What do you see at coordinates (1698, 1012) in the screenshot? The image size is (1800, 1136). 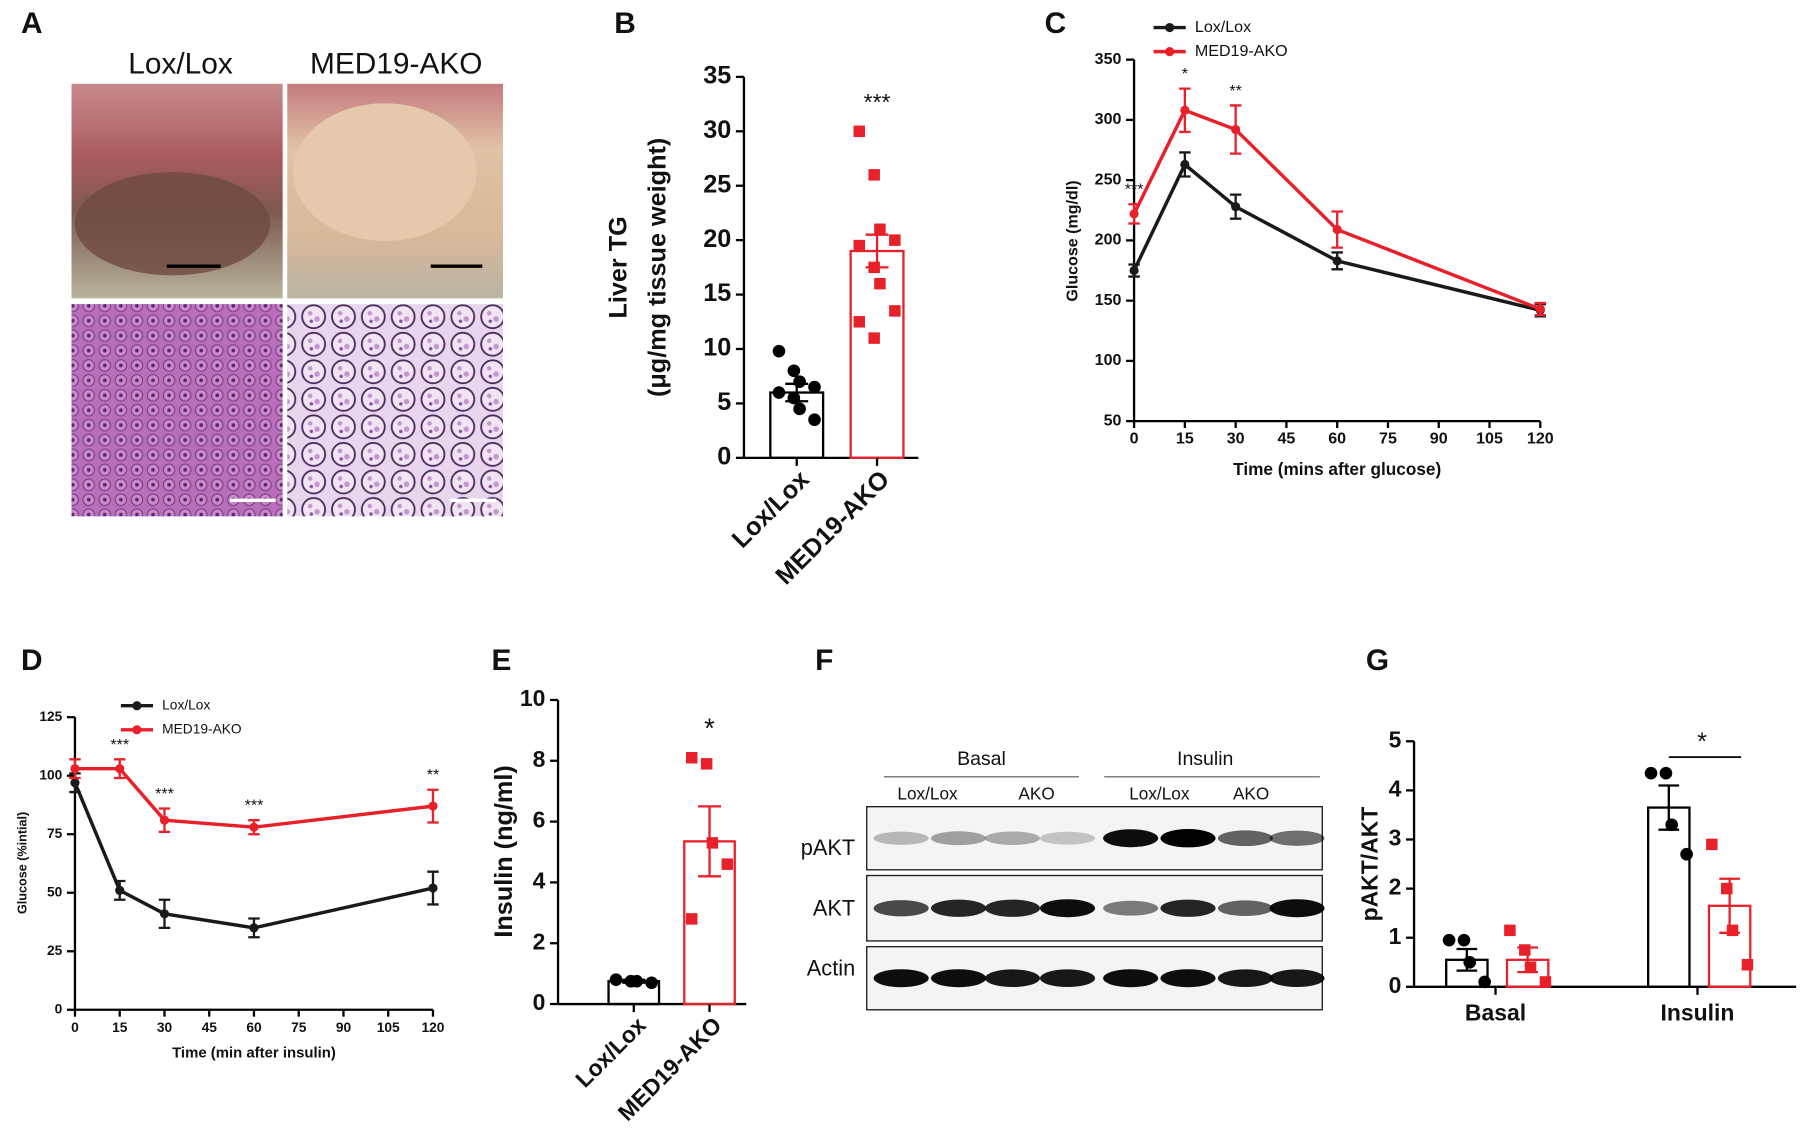 I see `x-tick-label: Insulin` at bounding box center [1698, 1012].